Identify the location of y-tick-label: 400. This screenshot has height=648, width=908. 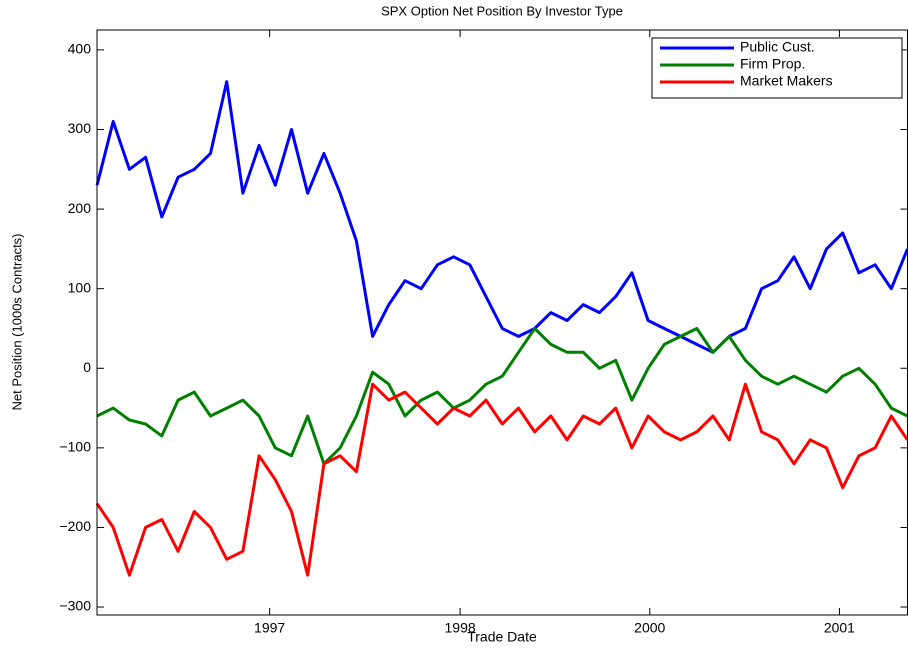
(80, 49).